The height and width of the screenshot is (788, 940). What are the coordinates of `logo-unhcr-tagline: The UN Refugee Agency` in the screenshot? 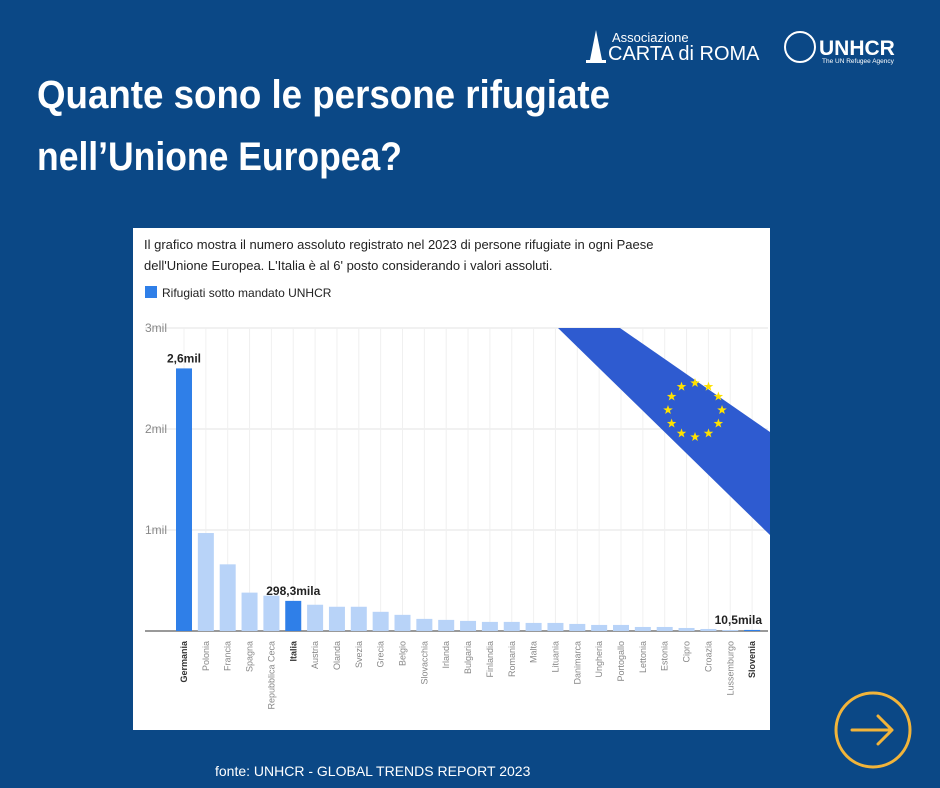 It's located at (858, 61).